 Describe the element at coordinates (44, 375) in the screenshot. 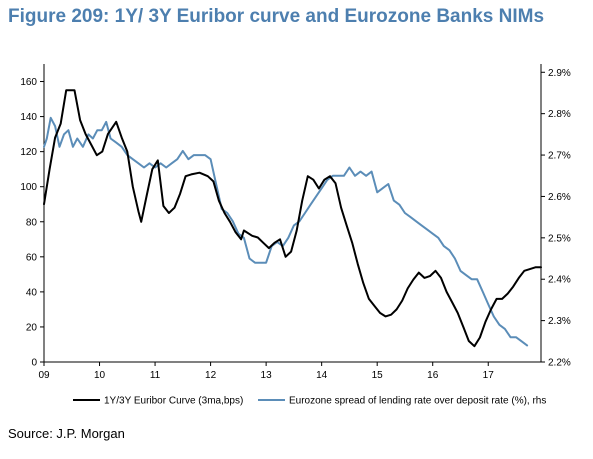

I see `x-tick-label: 09` at that location.